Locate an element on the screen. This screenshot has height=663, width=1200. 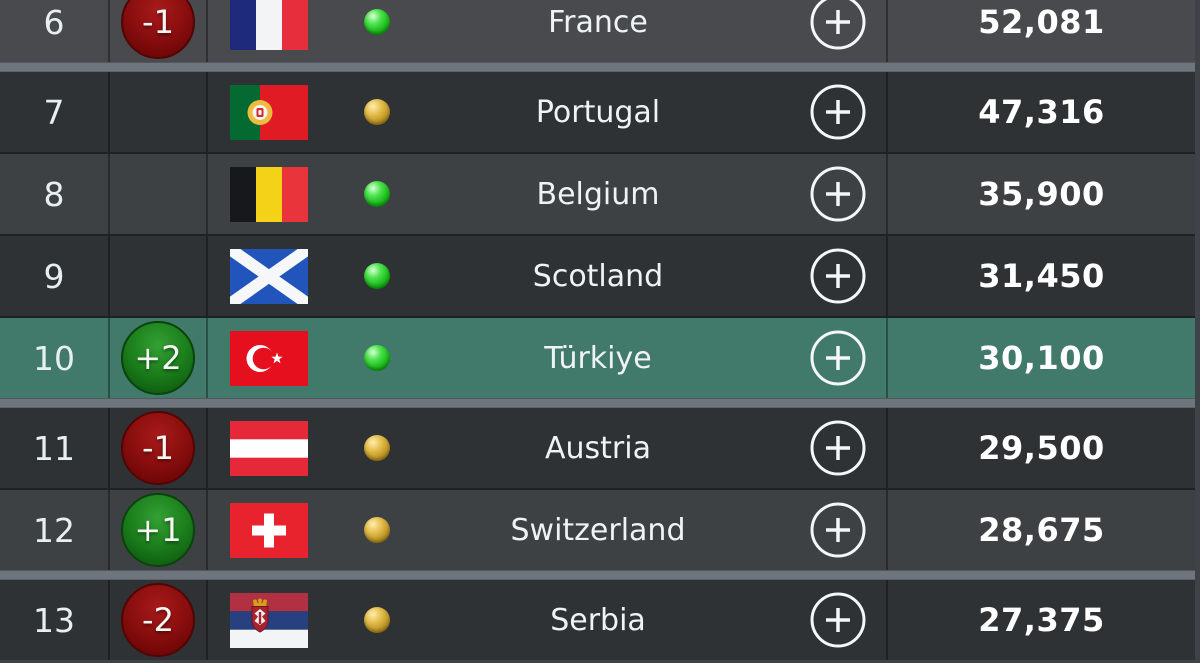
movement-badge-down: -2 is located at coordinates (158, 620).